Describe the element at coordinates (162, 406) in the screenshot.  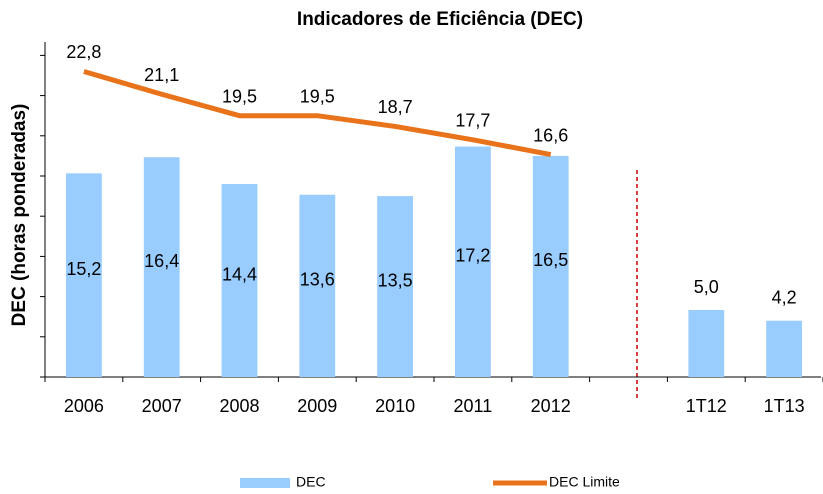
I see `x-tick-label: 2007` at that location.